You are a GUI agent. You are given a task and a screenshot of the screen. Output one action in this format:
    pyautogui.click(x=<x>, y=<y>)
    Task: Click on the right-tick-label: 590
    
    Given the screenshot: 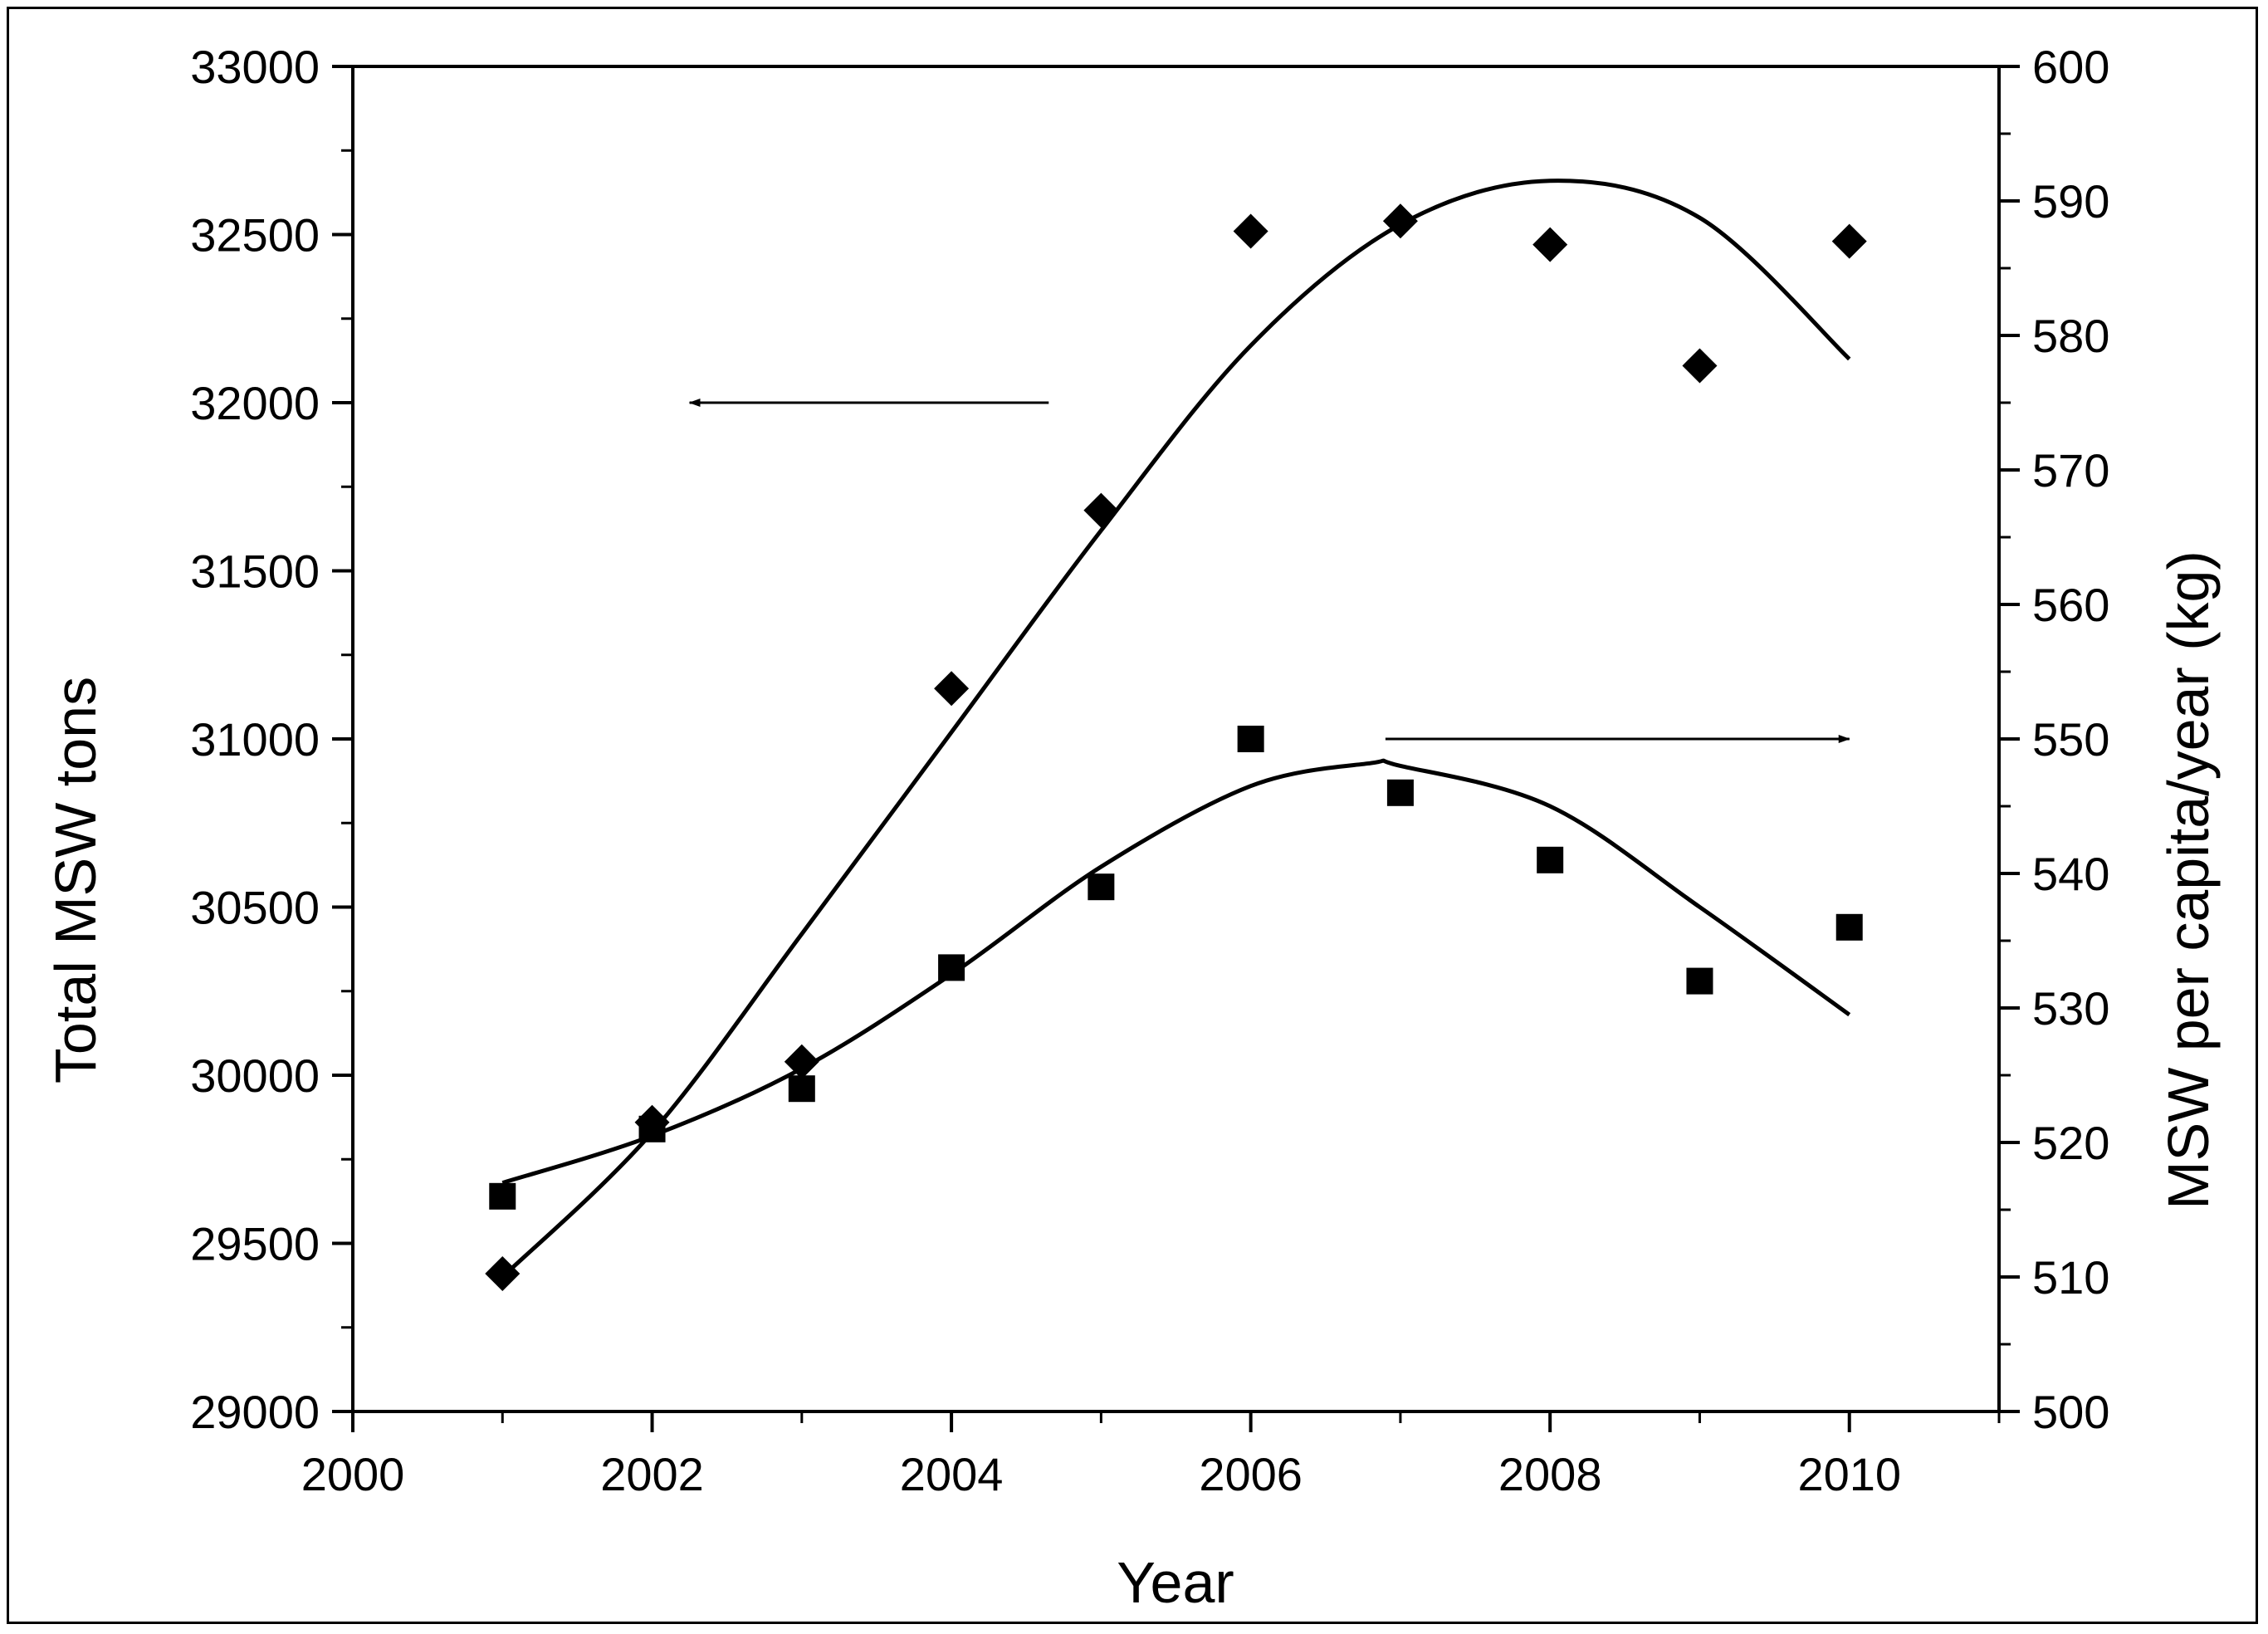 What is the action you would take?
    pyautogui.click(x=2070, y=201)
    